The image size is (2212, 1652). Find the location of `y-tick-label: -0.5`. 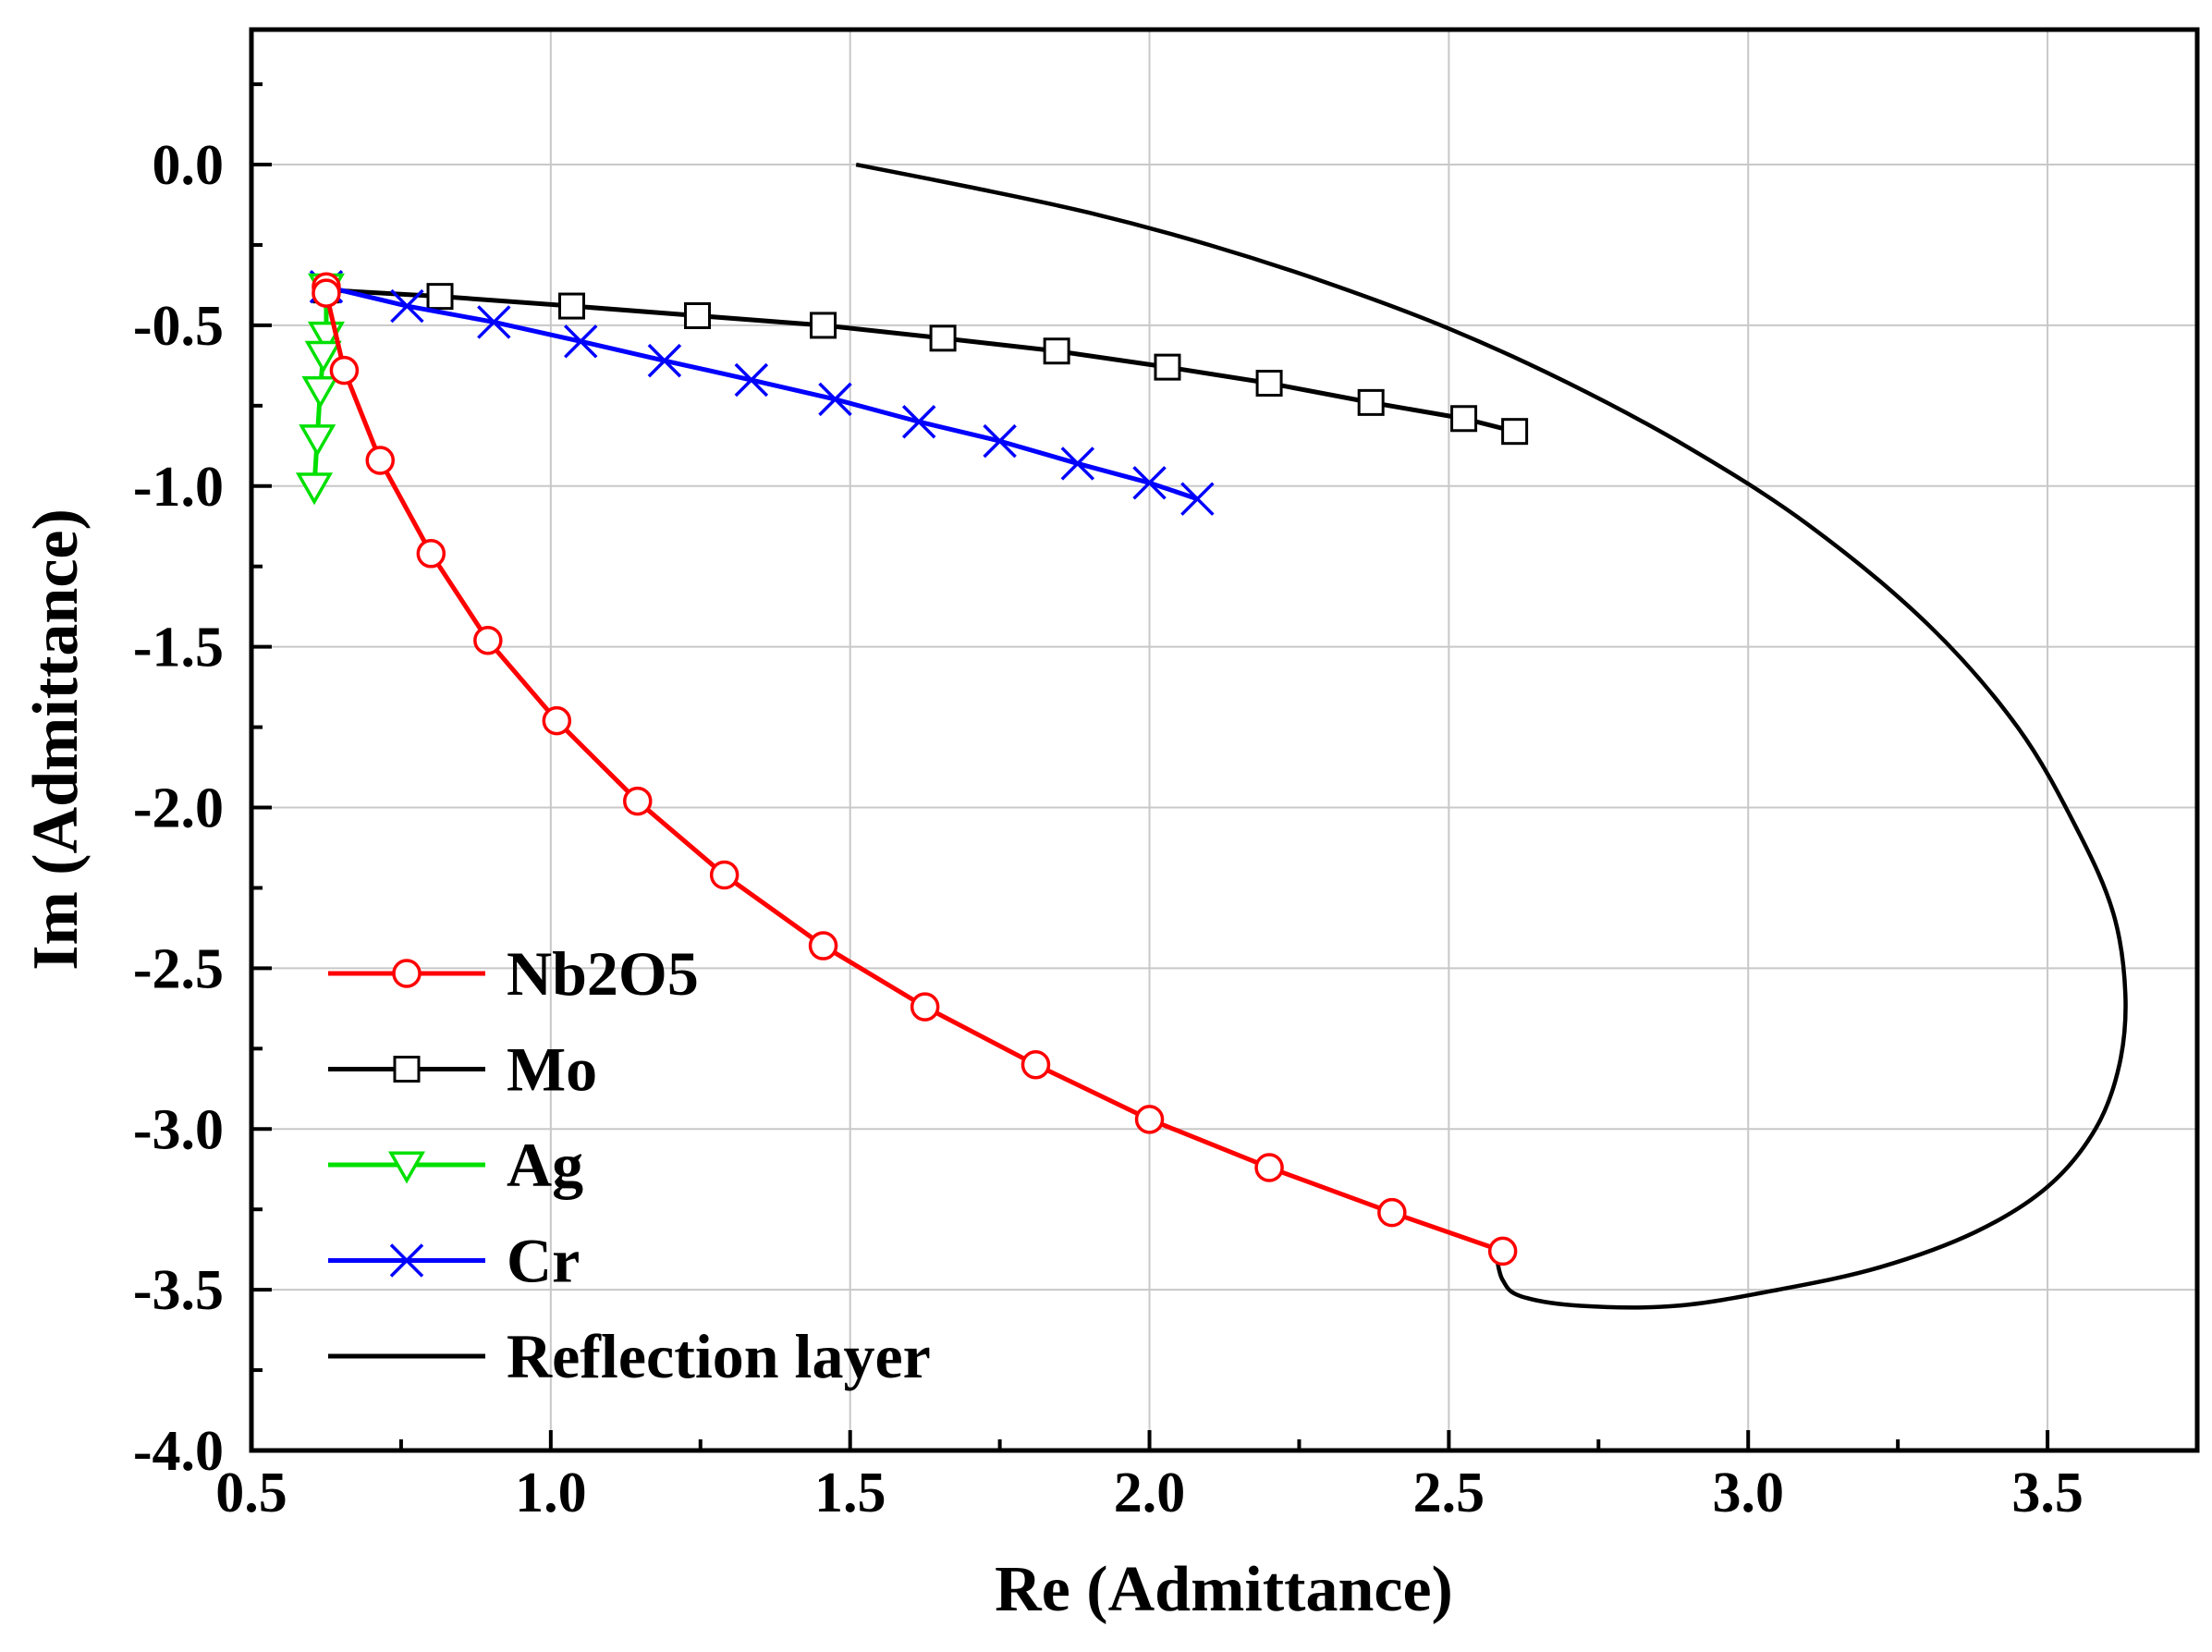

y-tick-label: -0.5 is located at coordinates (178, 326).